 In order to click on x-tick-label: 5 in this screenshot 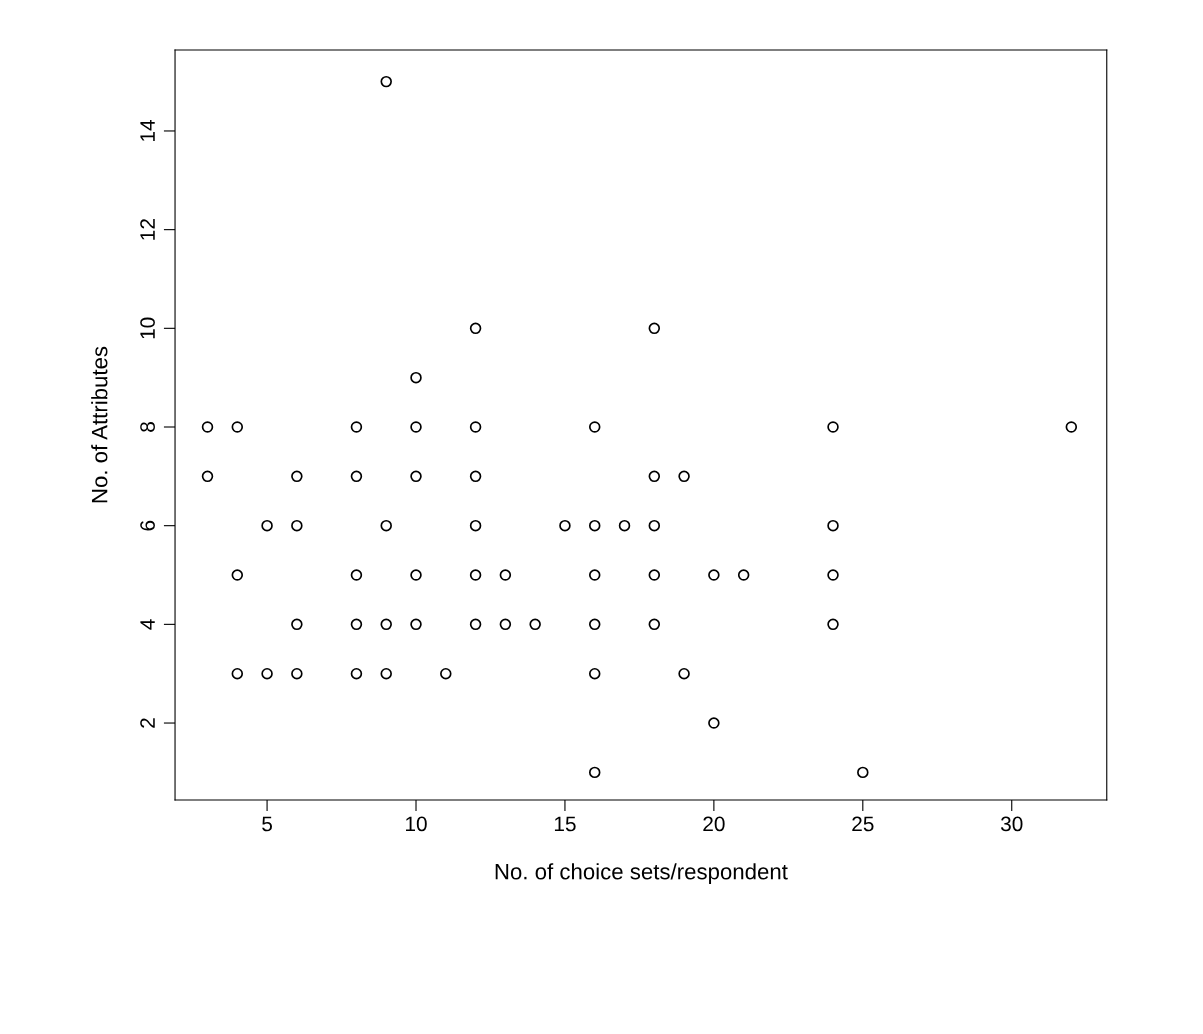, I will do `click(267, 824)`.